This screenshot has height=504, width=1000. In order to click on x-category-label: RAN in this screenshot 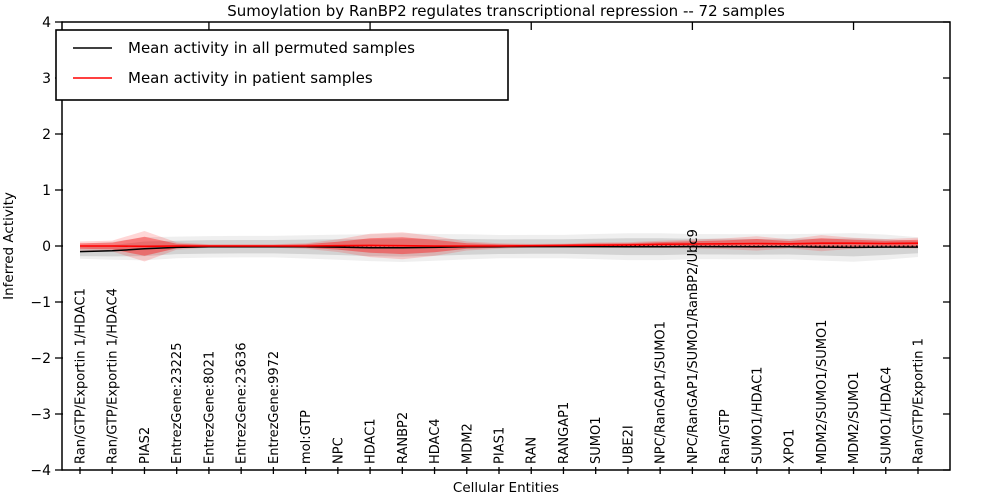, I will do `click(532, 450)`.